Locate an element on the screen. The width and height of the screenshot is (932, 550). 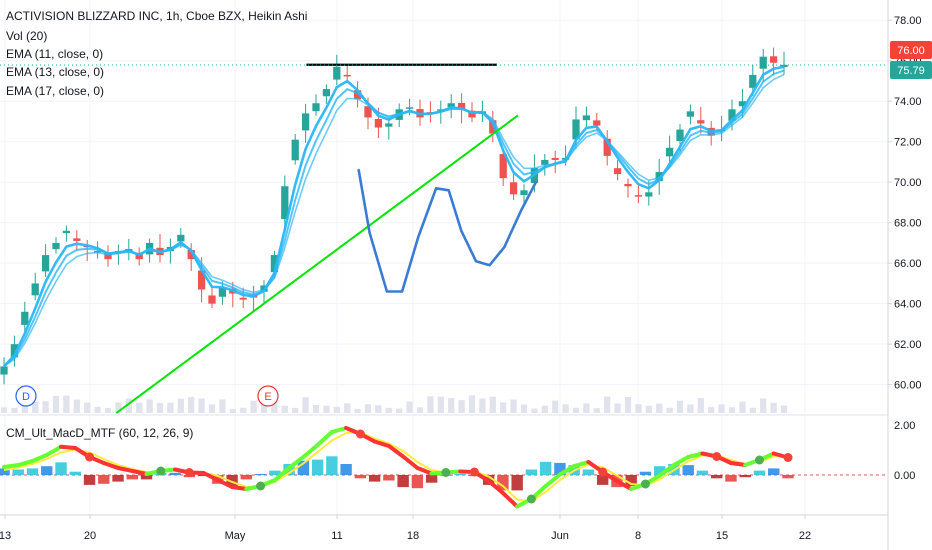
price-tick-label: 70.00 is located at coordinates (908, 183).